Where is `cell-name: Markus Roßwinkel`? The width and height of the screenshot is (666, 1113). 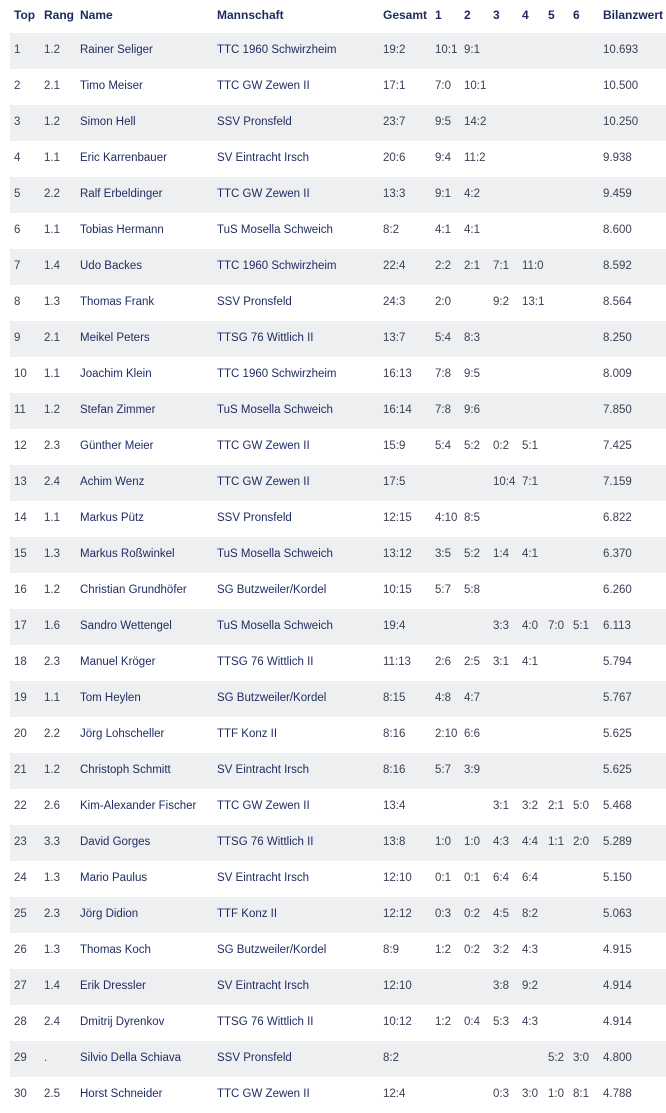
cell-name: Markus Roßwinkel is located at coordinates (127, 554).